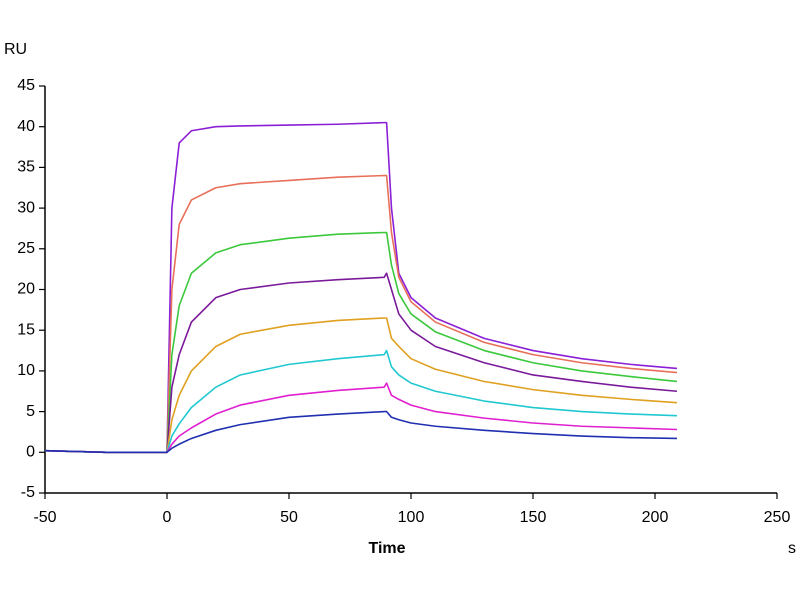 This screenshot has width=800, height=600. I want to click on x-tick-label: 250, so click(777, 517).